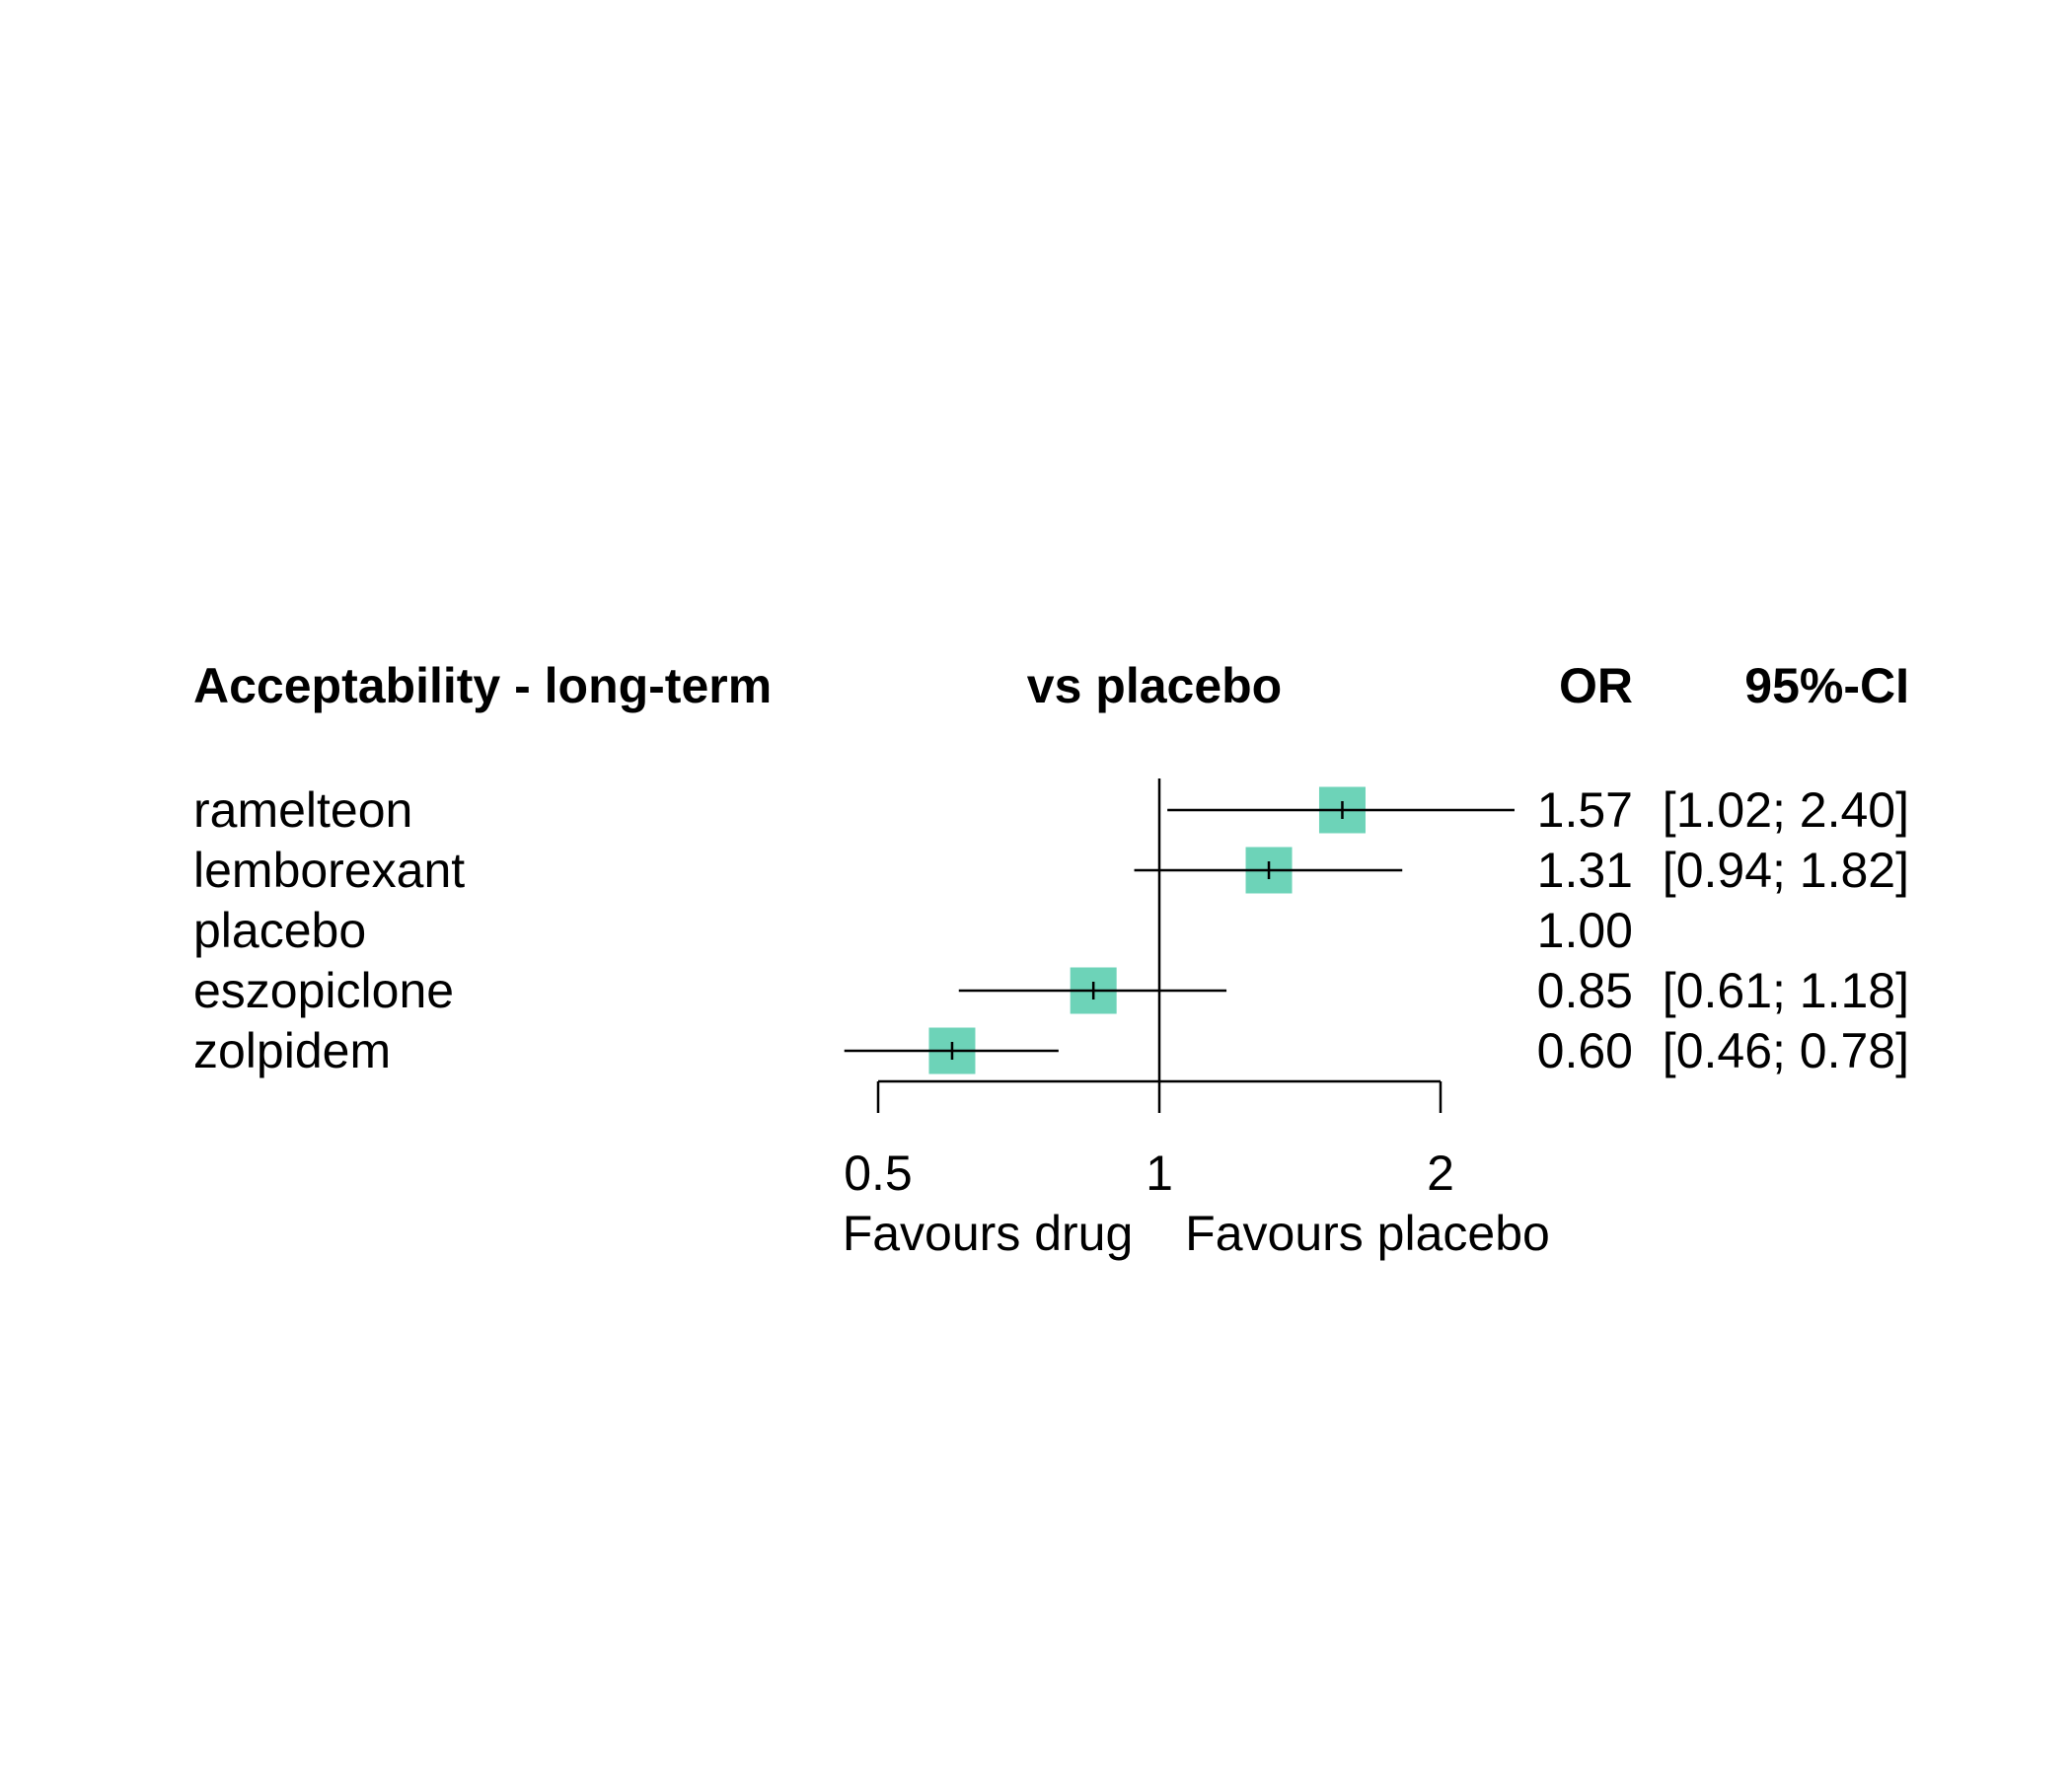  I want to click on ci-value: [0.46; 0.78], so click(1786, 1051).